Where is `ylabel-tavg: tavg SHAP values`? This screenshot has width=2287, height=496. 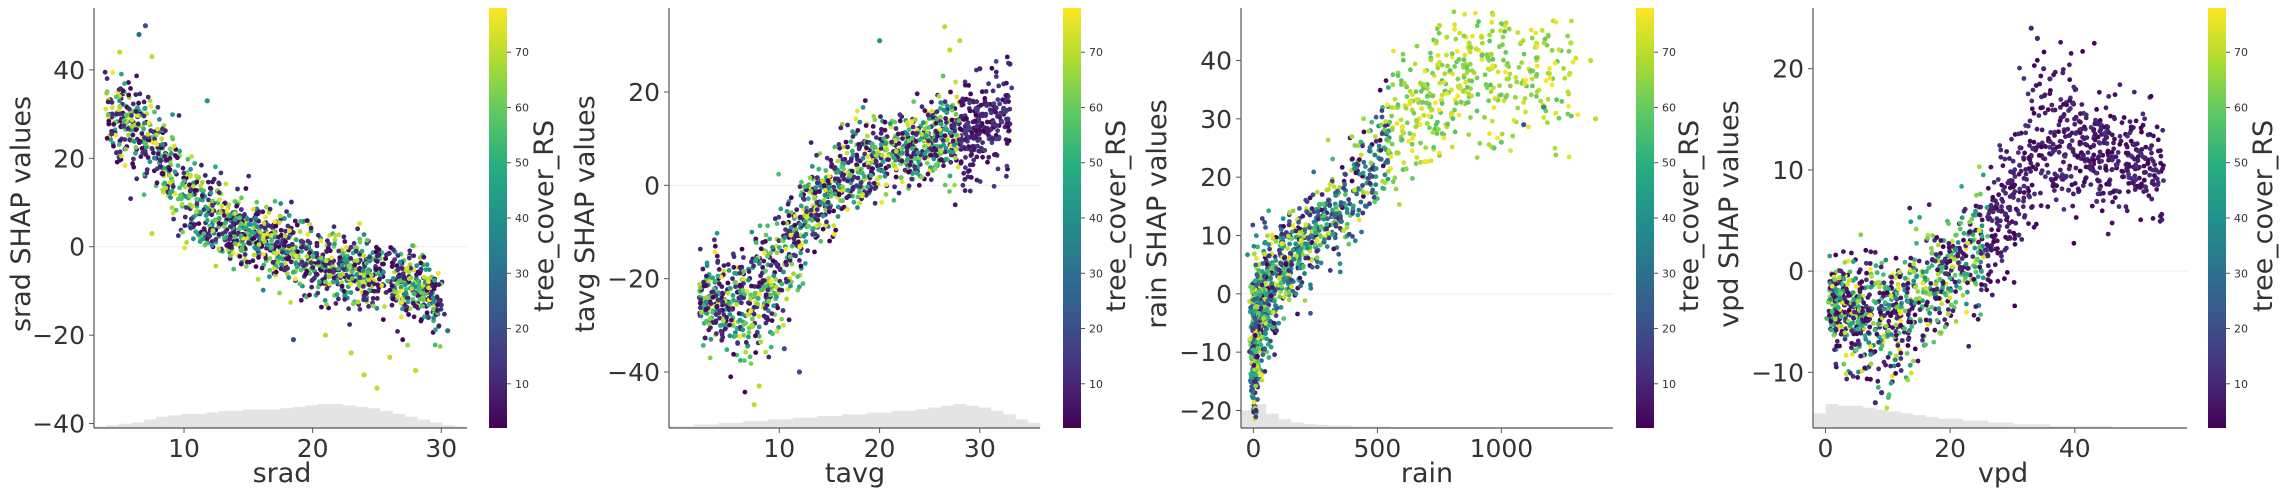 ylabel-tavg: tavg SHAP values is located at coordinates (585, 213).